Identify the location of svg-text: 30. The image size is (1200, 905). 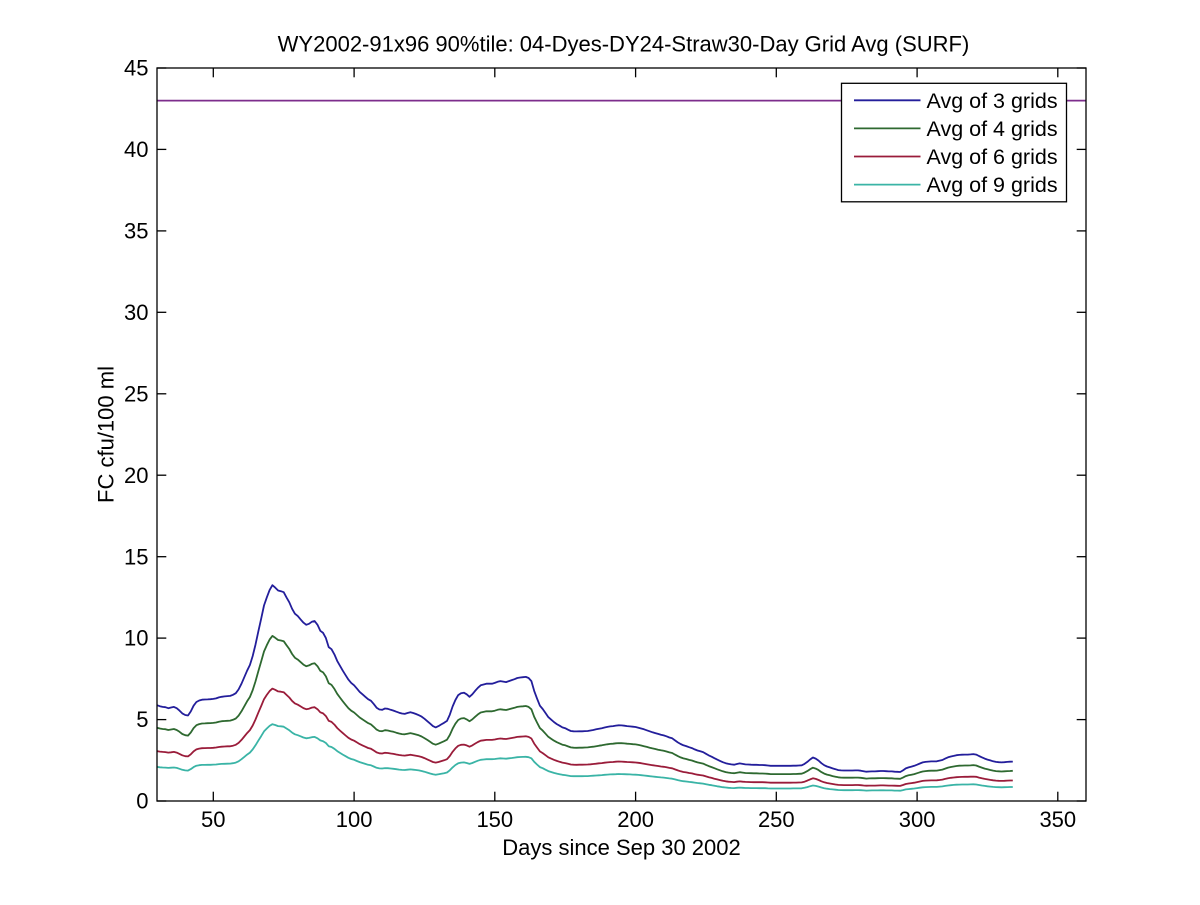
(136, 312).